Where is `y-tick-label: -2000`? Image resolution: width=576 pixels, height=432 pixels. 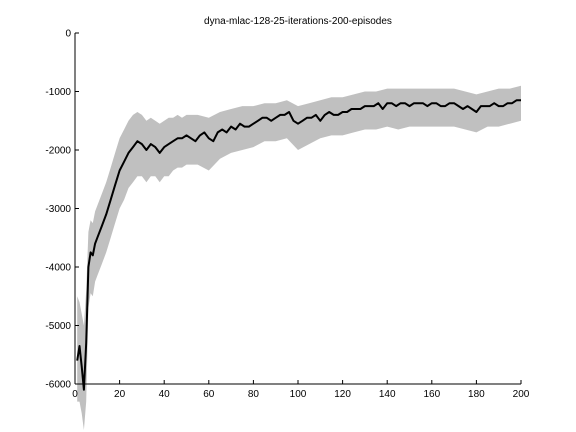 y-tick-label: -2000 is located at coordinates (58, 151).